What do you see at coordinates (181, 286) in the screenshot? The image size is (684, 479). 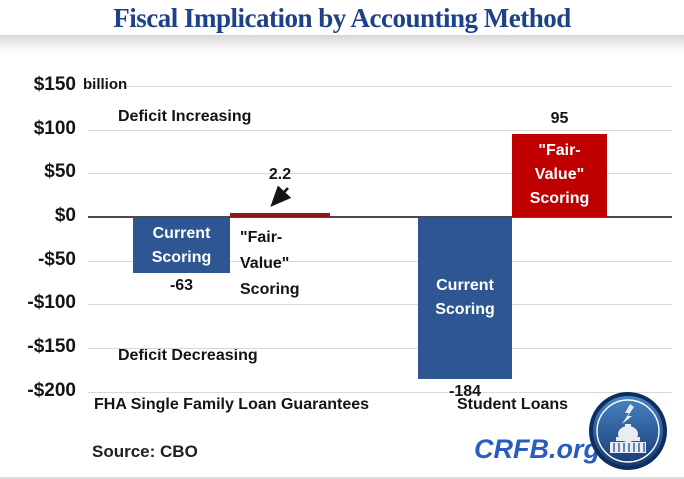 I see `value-label: -63` at bounding box center [181, 286].